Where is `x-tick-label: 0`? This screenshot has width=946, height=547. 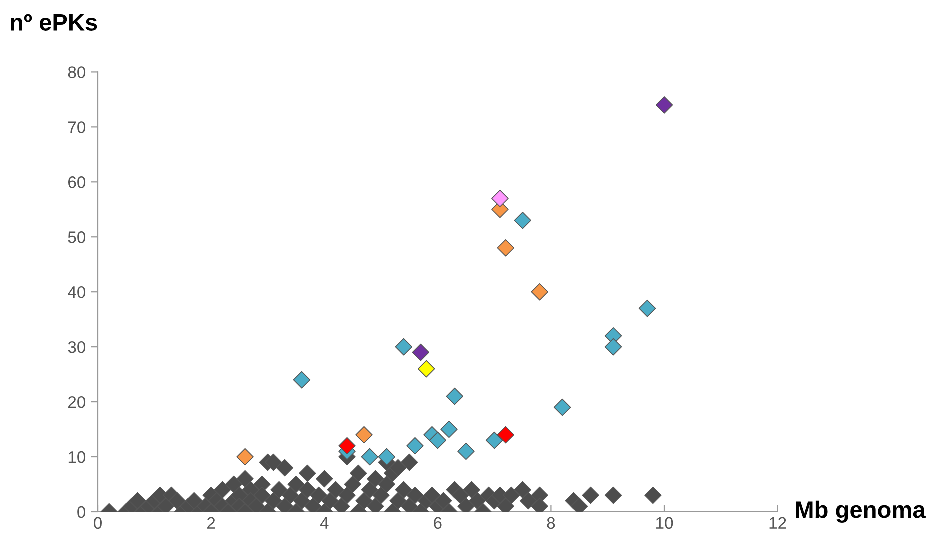
x-tick-label: 0 is located at coordinates (98, 523).